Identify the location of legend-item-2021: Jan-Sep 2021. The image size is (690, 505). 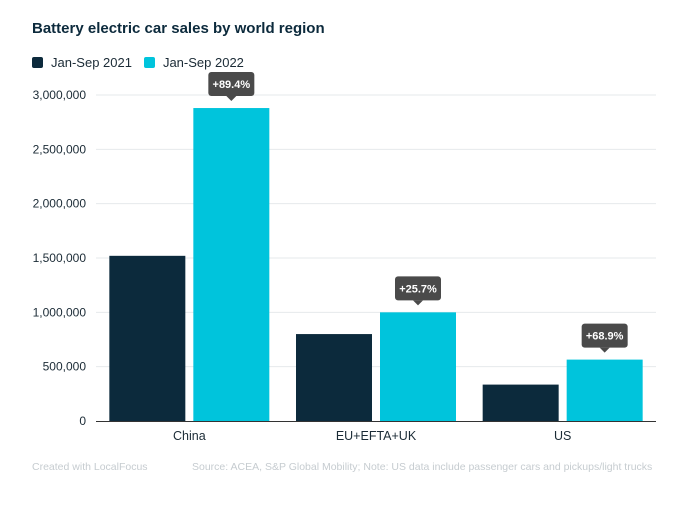
(82, 62).